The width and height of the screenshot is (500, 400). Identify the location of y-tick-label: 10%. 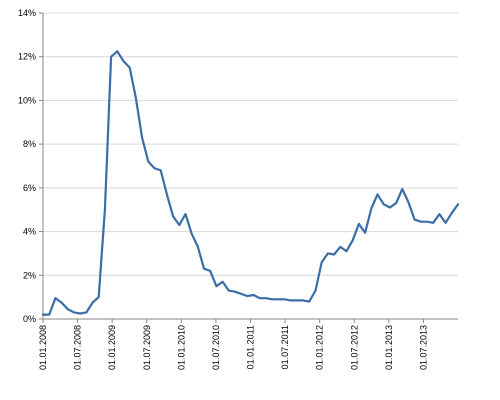
(27, 100).